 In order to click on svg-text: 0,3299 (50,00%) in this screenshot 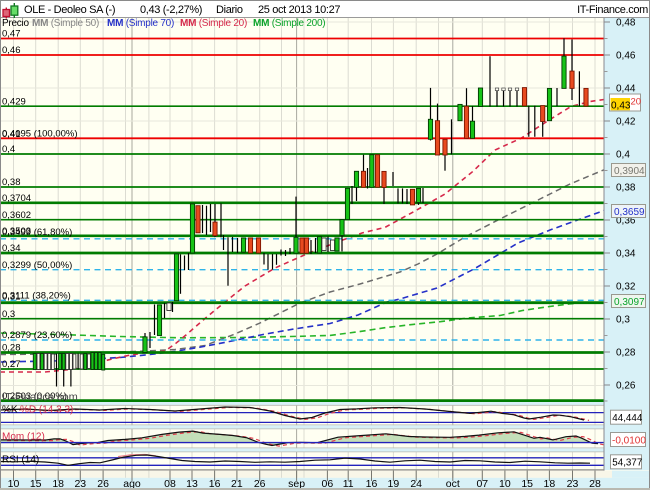, I will do `click(37, 265)`.